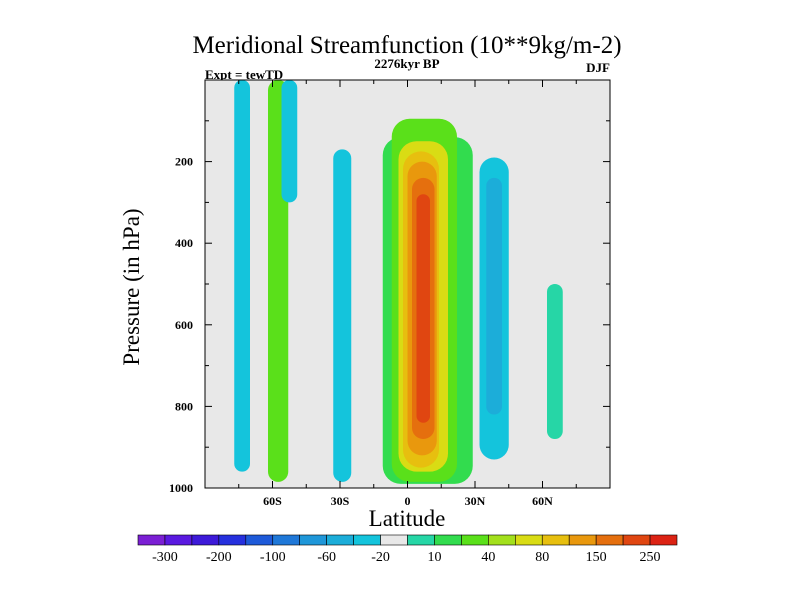 The height and width of the screenshot is (604, 800). I want to click on y-tick-label-3: 800, so click(184, 406).